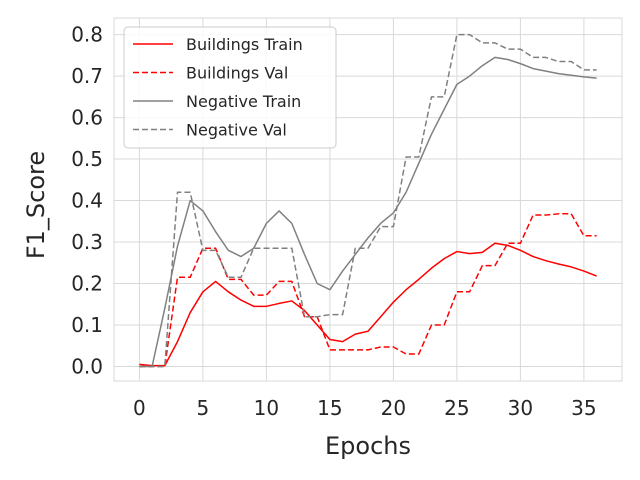 This screenshot has width=640, height=480. I want to click on legend-label: Buildings Val, so click(237, 73).